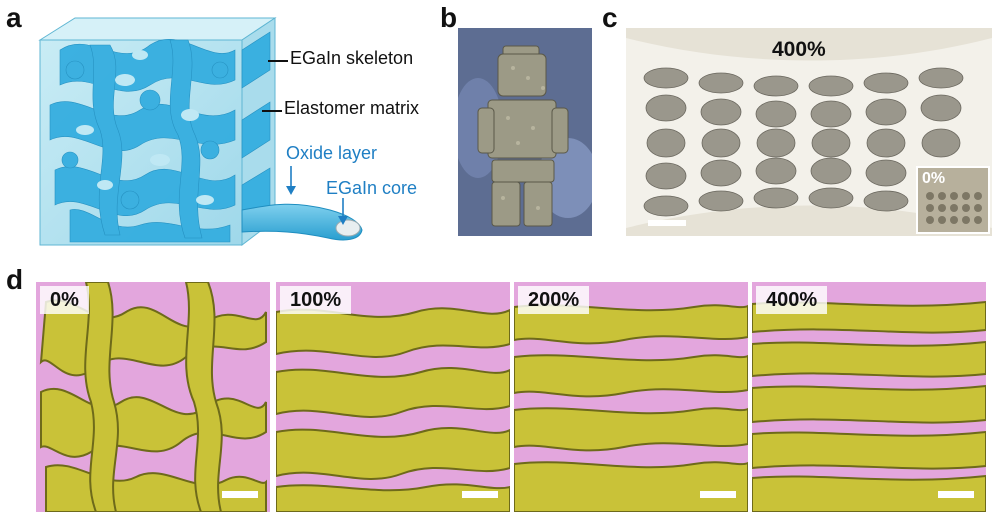 The height and width of the screenshot is (530, 1000). Describe the element at coordinates (14, 17) in the screenshot. I see `panel-label-a: a` at that location.